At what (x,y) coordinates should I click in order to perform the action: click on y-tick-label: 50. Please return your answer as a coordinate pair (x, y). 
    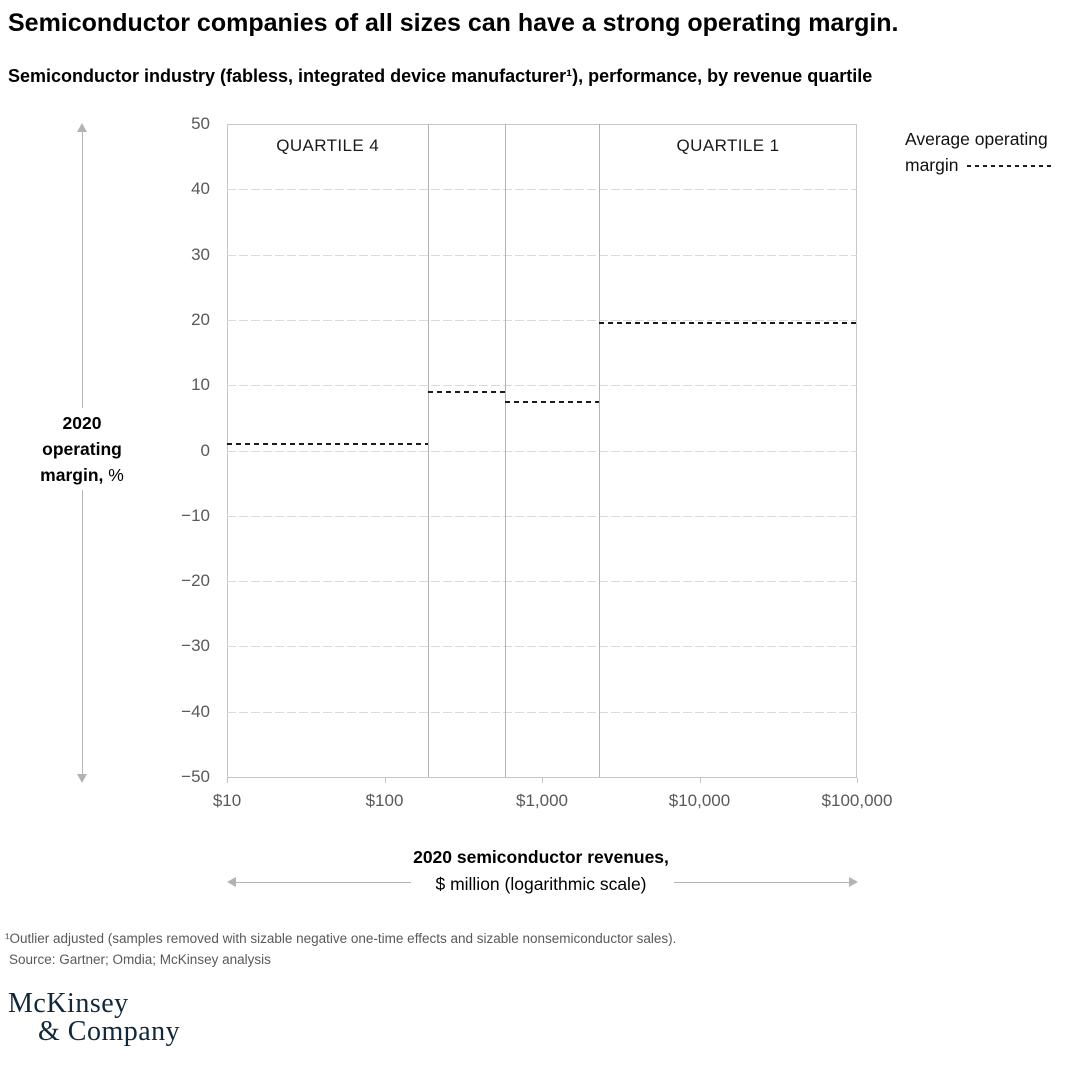
    Looking at the image, I should click on (200, 123).